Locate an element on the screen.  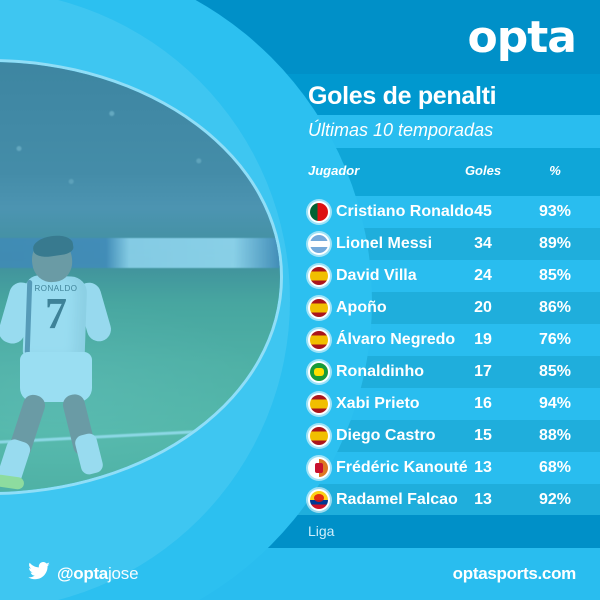
player-name: Cristiano Ronaldo is located at coordinates (405, 211).